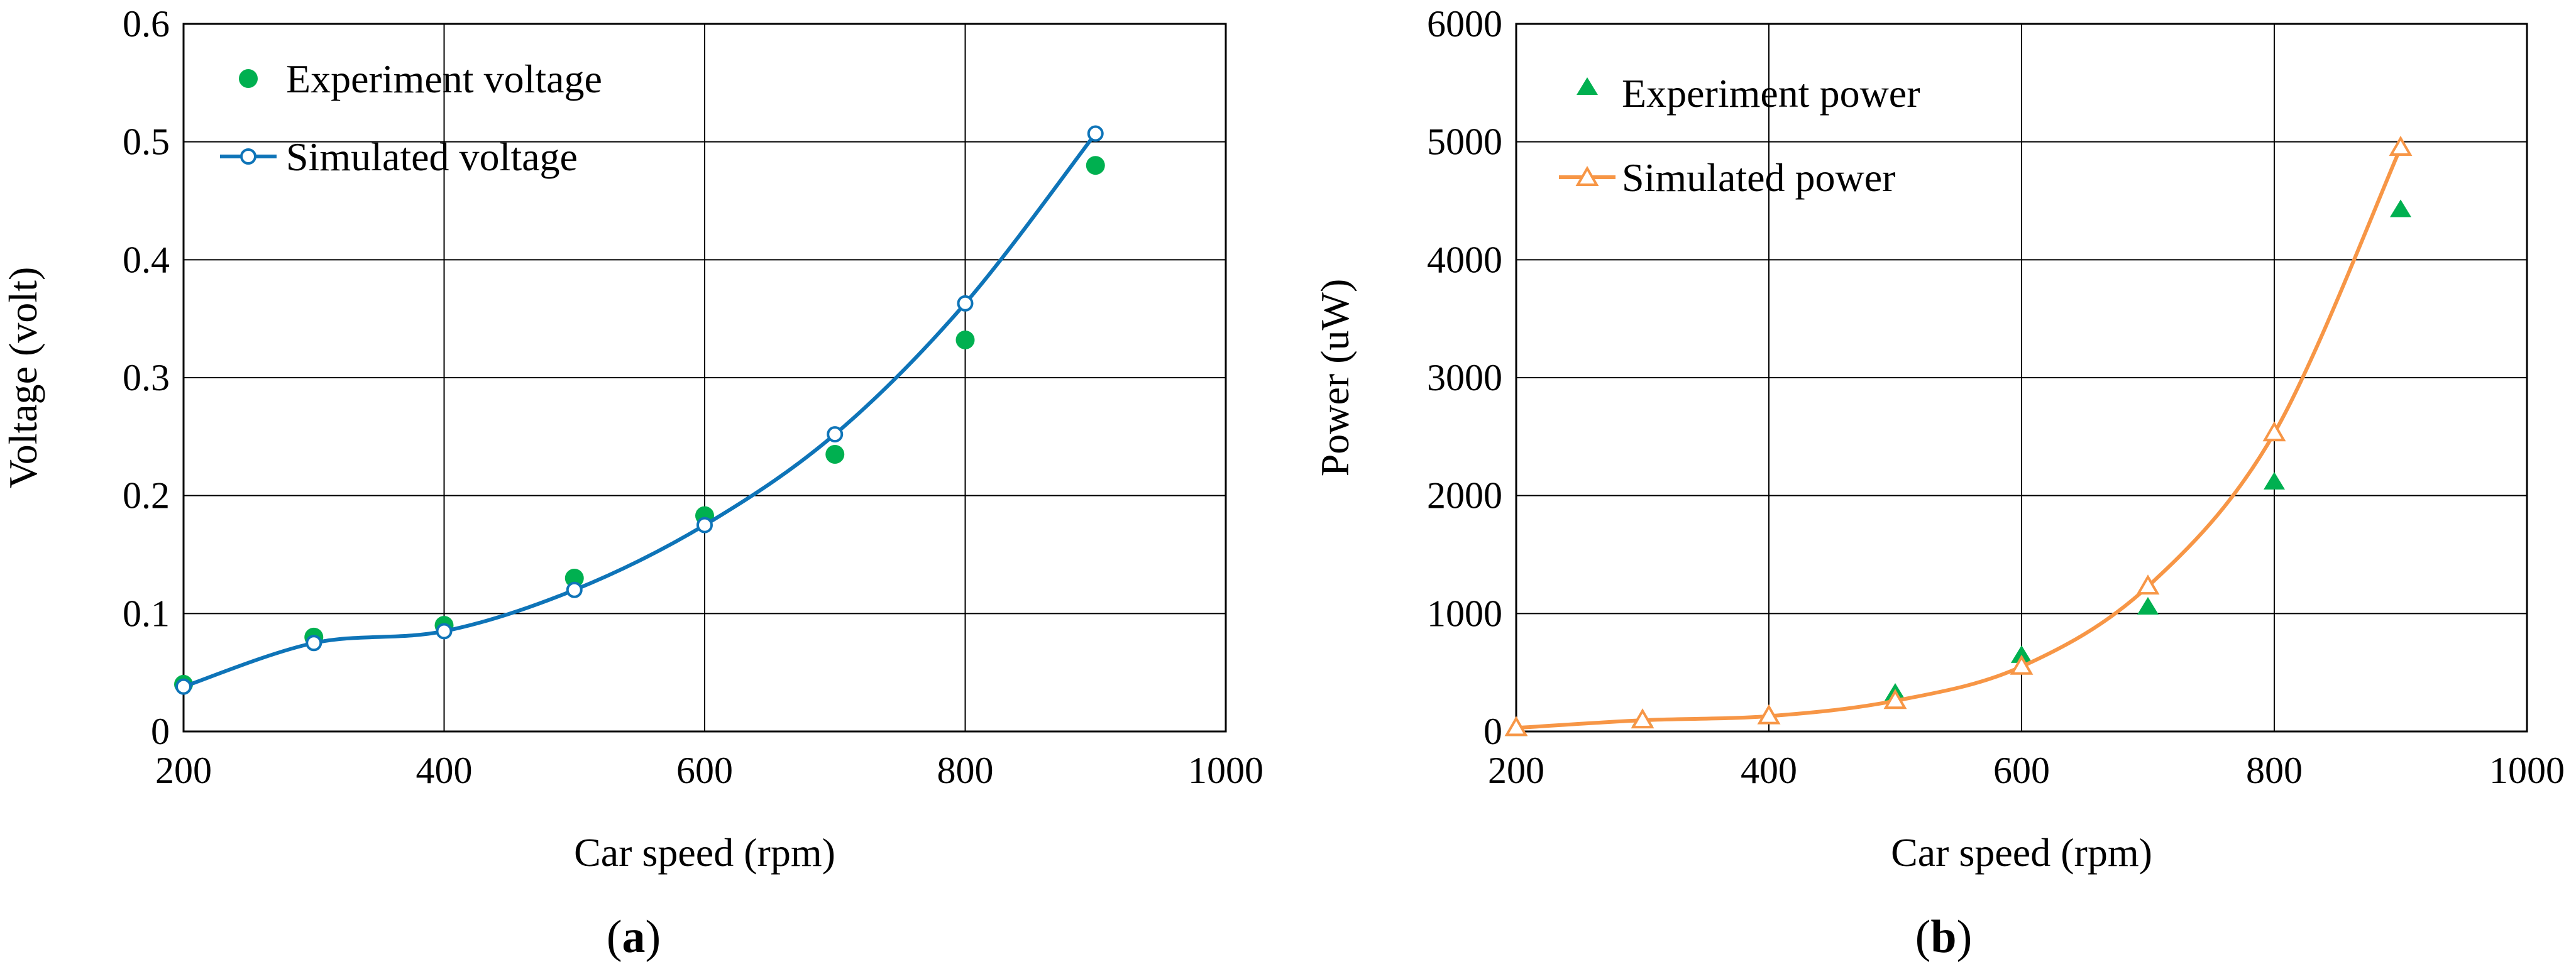  What do you see at coordinates (1465, 613) in the screenshot?
I see `y-tick-label: 1000` at bounding box center [1465, 613].